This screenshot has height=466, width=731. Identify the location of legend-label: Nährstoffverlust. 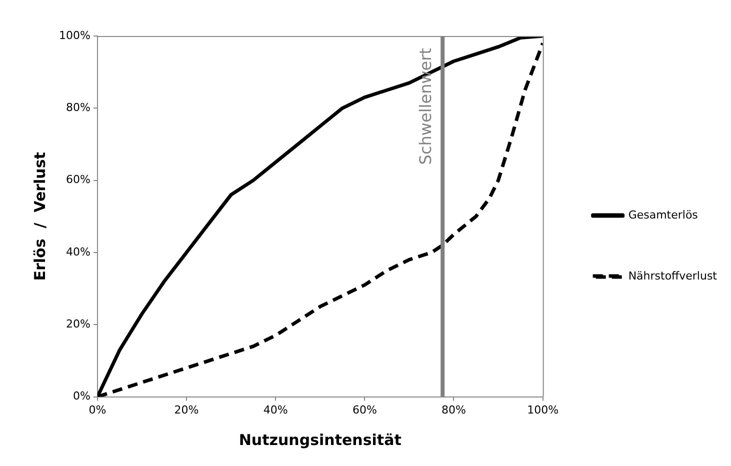
(673, 275).